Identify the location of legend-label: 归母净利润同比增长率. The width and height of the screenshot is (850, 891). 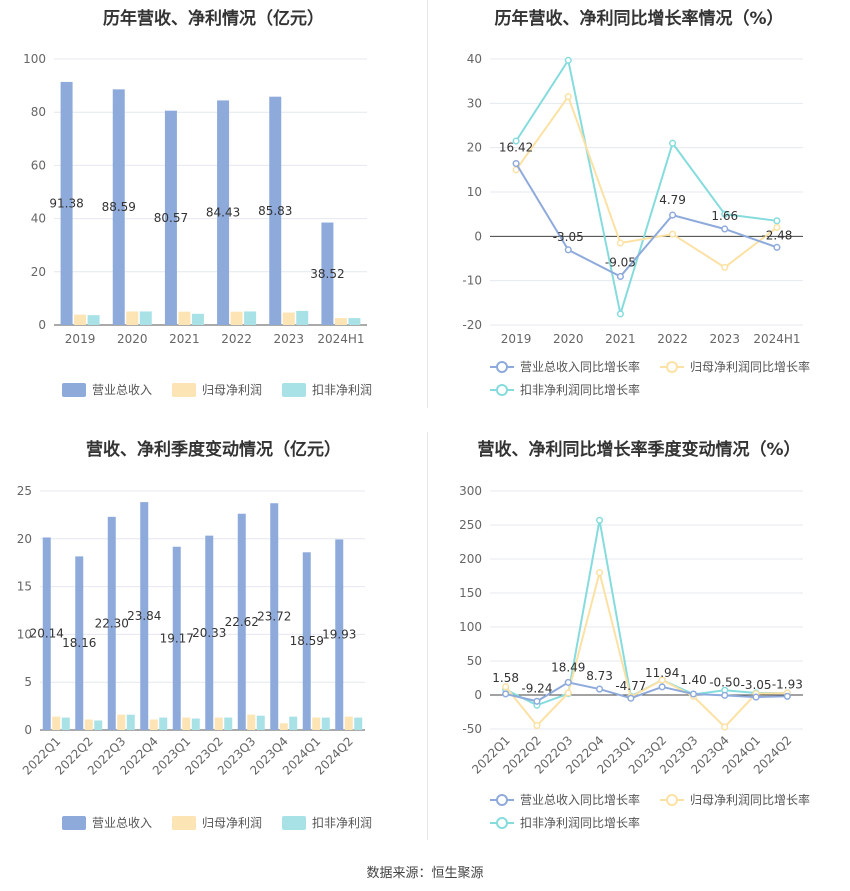
(750, 799).